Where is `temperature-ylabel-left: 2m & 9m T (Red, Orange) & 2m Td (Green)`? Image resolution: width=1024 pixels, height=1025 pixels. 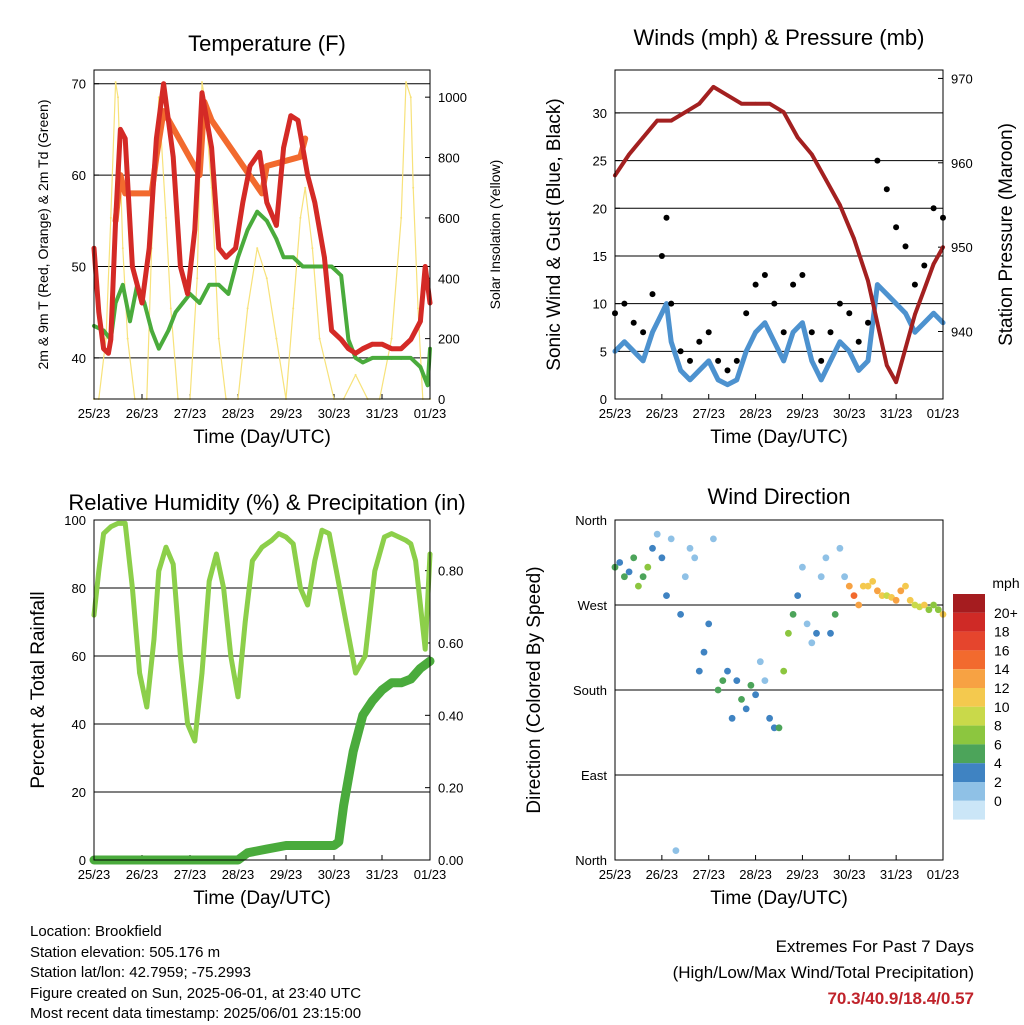 temperature-ylabel-left: 2m & 9m T (Red, Orange) & 2m Td (Green) is located at coordinates (43, 235).